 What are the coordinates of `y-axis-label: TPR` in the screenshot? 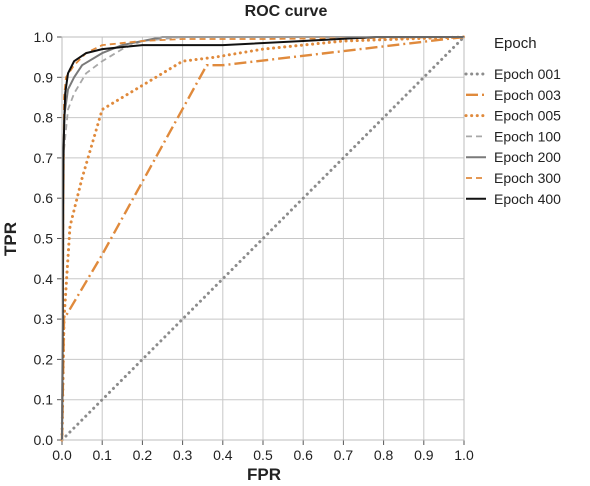 It's located at (10, 239).